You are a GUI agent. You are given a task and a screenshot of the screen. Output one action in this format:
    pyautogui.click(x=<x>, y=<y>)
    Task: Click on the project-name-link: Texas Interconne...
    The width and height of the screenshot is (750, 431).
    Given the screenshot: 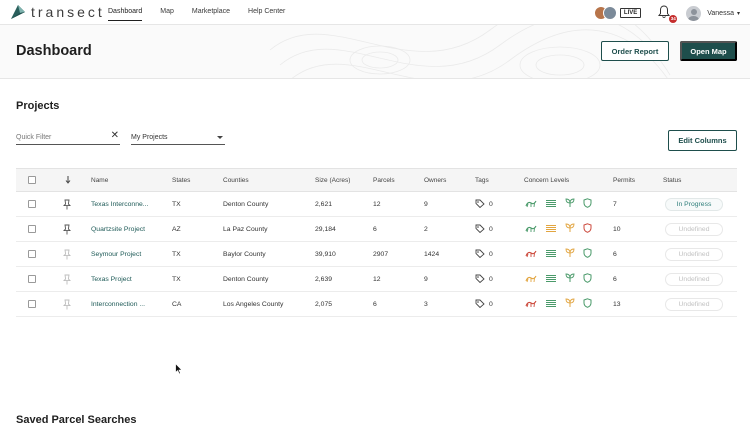 What is the action you would take?
    pyautogui.click(x=120, y=204)
    